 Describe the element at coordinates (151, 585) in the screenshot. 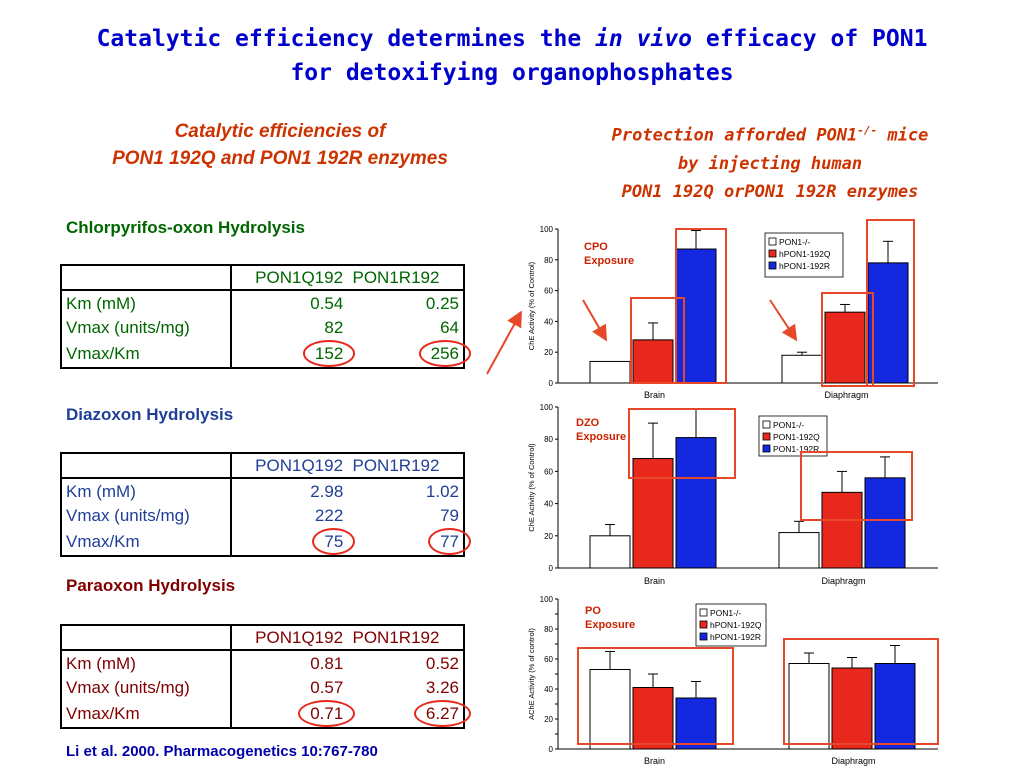

I see `po-table-heading: Paraoxon Hydrolysis` at that location.